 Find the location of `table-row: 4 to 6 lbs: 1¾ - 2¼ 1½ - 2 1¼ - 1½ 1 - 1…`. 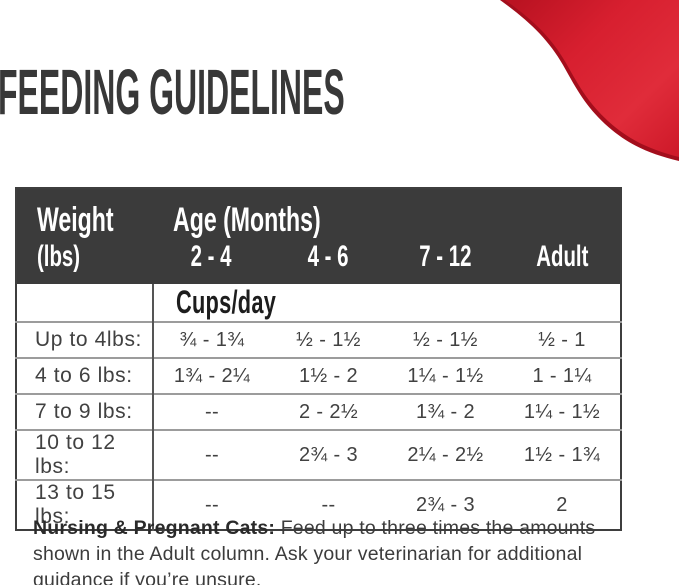

table-row: 4 to 6 lbs: 1¾ - 2¼ 1½ - 2 1¼ - 1½ 1 - 1… is located at coordinates (318, 376).